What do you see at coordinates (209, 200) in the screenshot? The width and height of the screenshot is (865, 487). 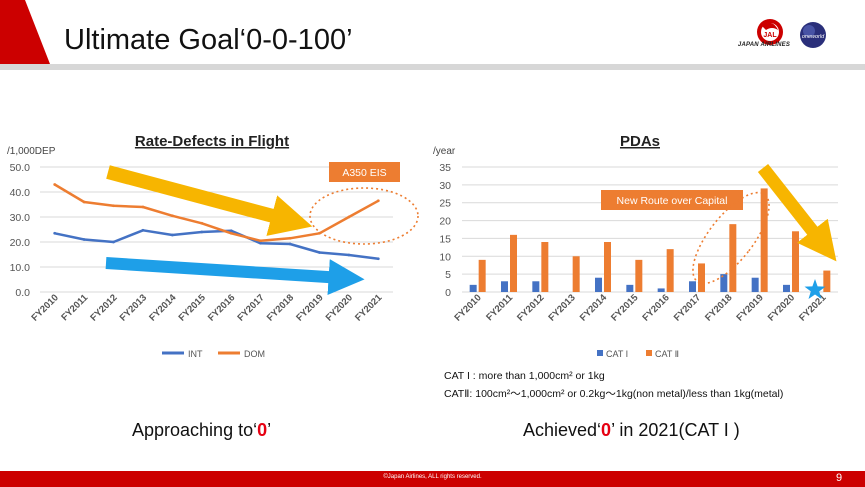 I see `trend-arrow-dom` at bounding box center [209, 200].